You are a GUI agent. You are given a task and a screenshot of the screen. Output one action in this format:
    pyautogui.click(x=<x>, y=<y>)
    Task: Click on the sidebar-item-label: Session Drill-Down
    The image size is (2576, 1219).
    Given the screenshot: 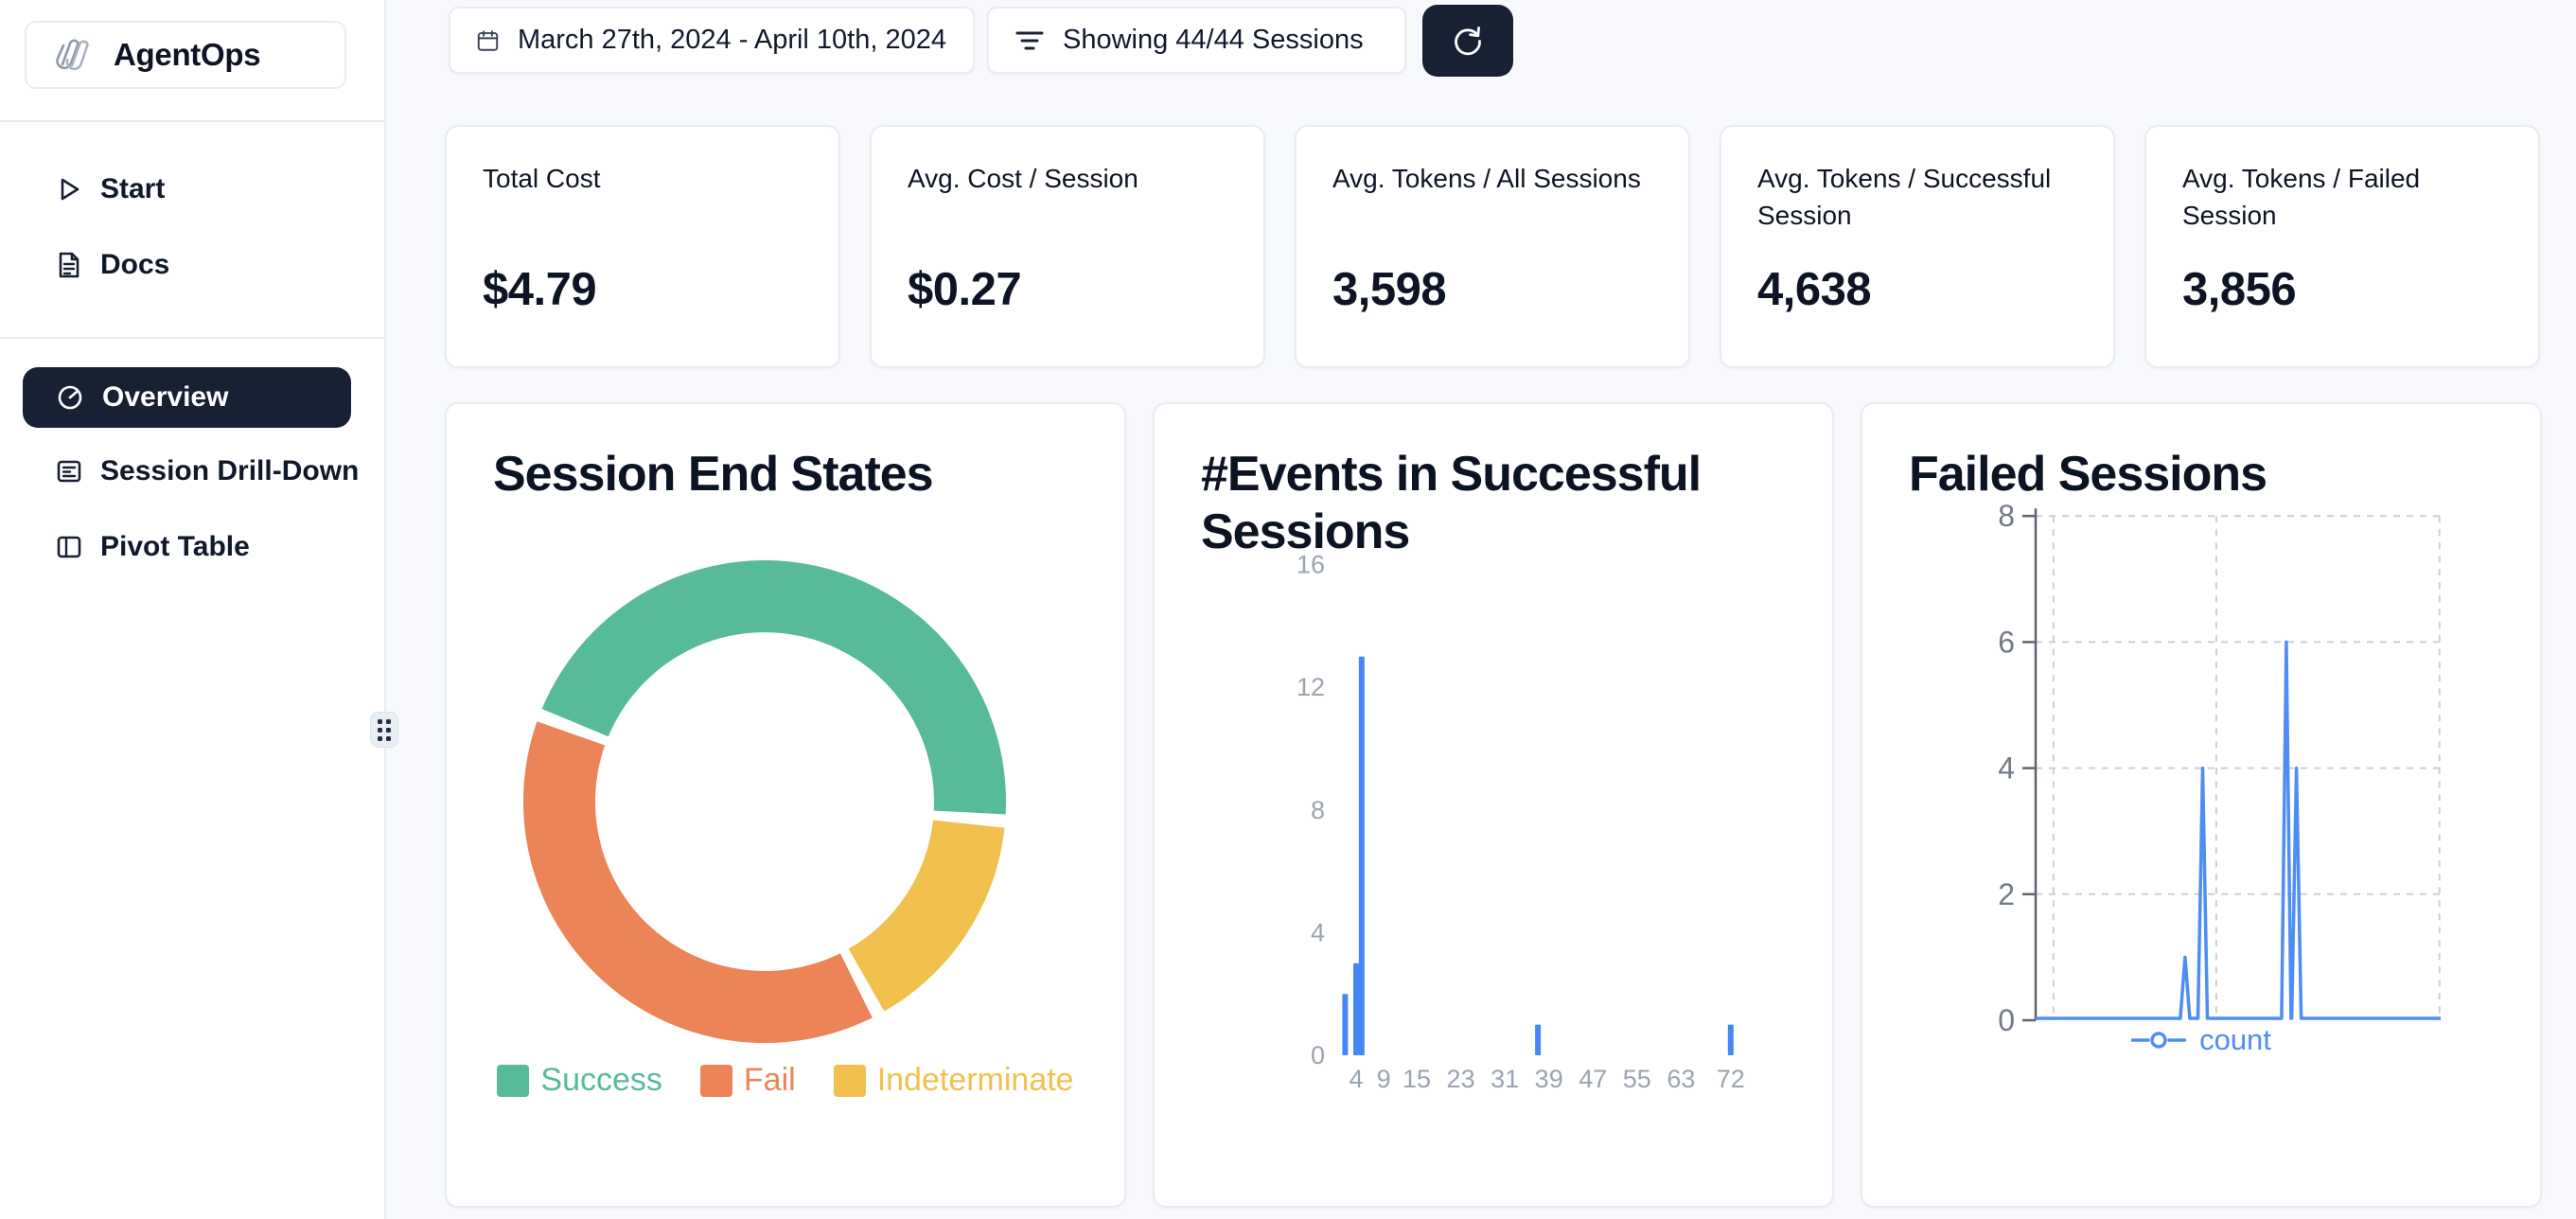 What is the action you would take?
    pyautogui.click(x=230, y=470)
    